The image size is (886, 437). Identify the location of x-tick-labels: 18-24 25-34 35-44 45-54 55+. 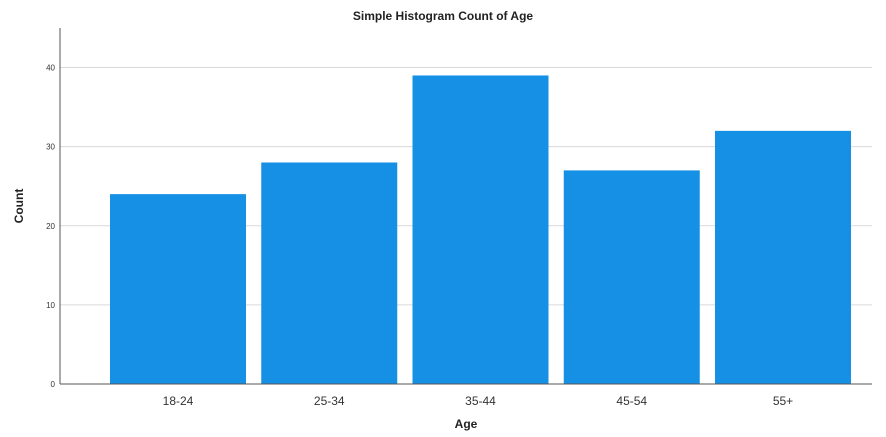
(478, 401).